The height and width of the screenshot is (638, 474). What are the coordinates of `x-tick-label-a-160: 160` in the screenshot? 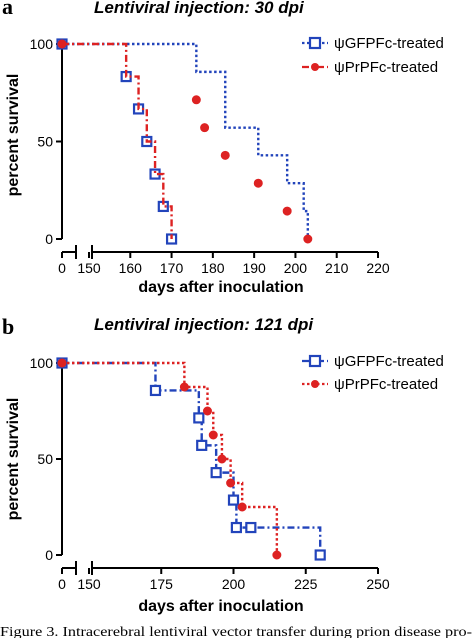 It's located at (131, 268).